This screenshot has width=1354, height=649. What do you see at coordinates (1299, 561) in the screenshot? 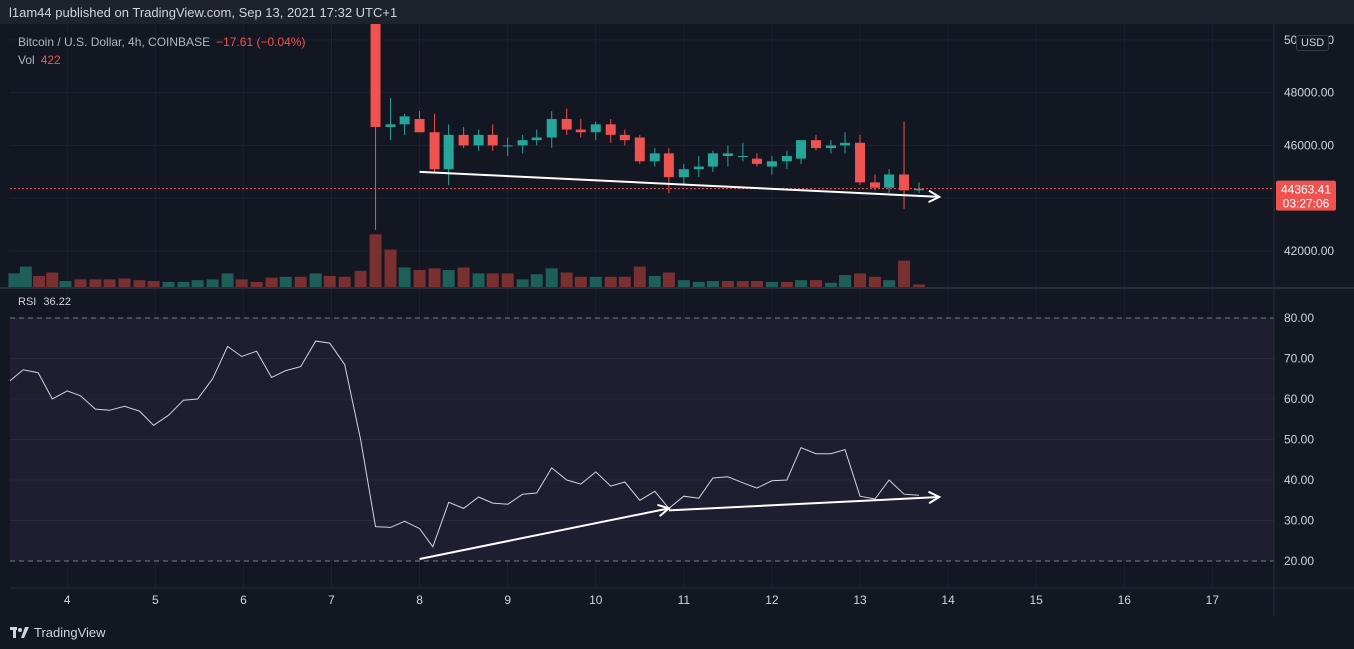
I see `rsi-tick-label: 20.00` at bounding box center [1299, 561].